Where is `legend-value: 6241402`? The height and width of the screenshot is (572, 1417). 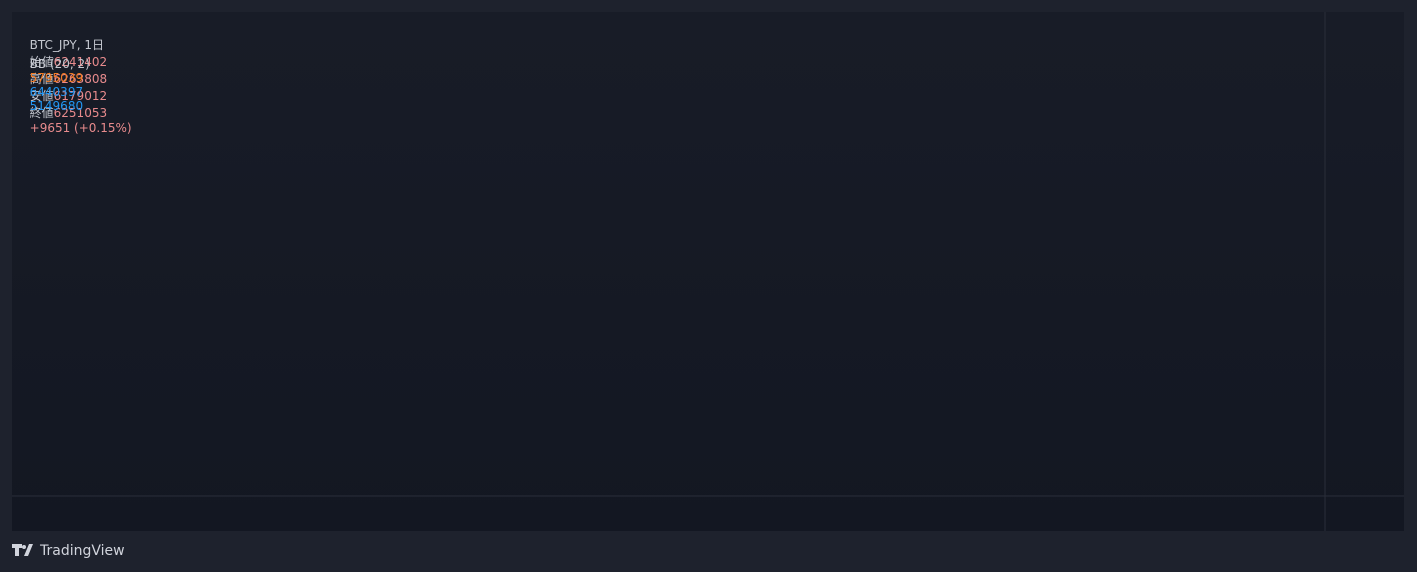
legend-value: 6241402 is located at coordinates (80, 62).